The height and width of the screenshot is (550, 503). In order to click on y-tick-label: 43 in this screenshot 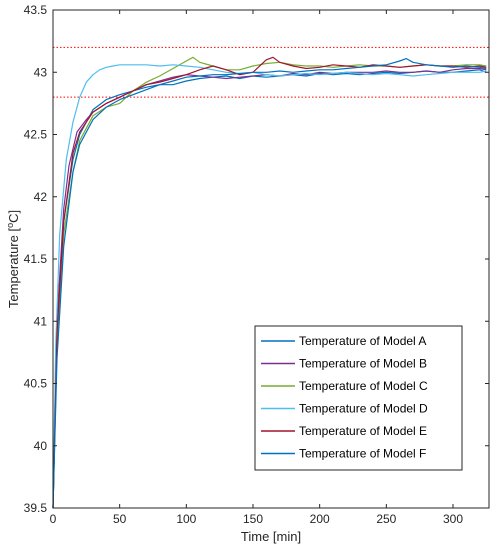, I will do `click(41, 72)`.